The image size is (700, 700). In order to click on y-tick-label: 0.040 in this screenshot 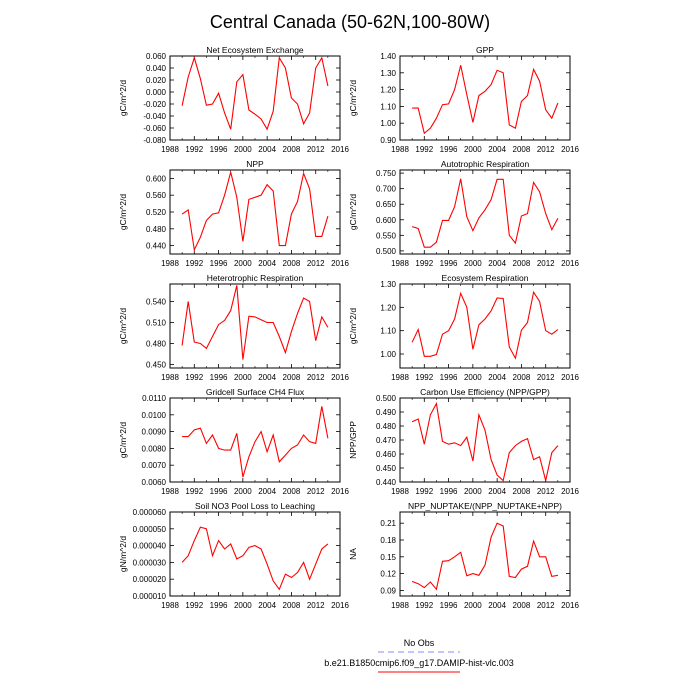, I will do `click(156, 68)`.